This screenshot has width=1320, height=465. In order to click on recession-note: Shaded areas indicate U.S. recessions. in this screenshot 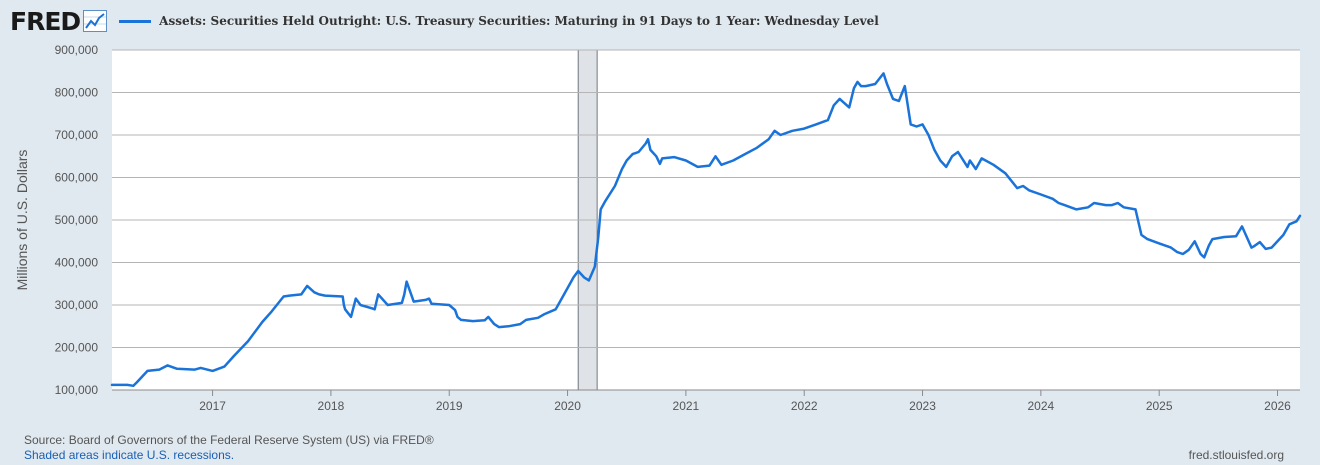, I will do `click(129, 455)`.